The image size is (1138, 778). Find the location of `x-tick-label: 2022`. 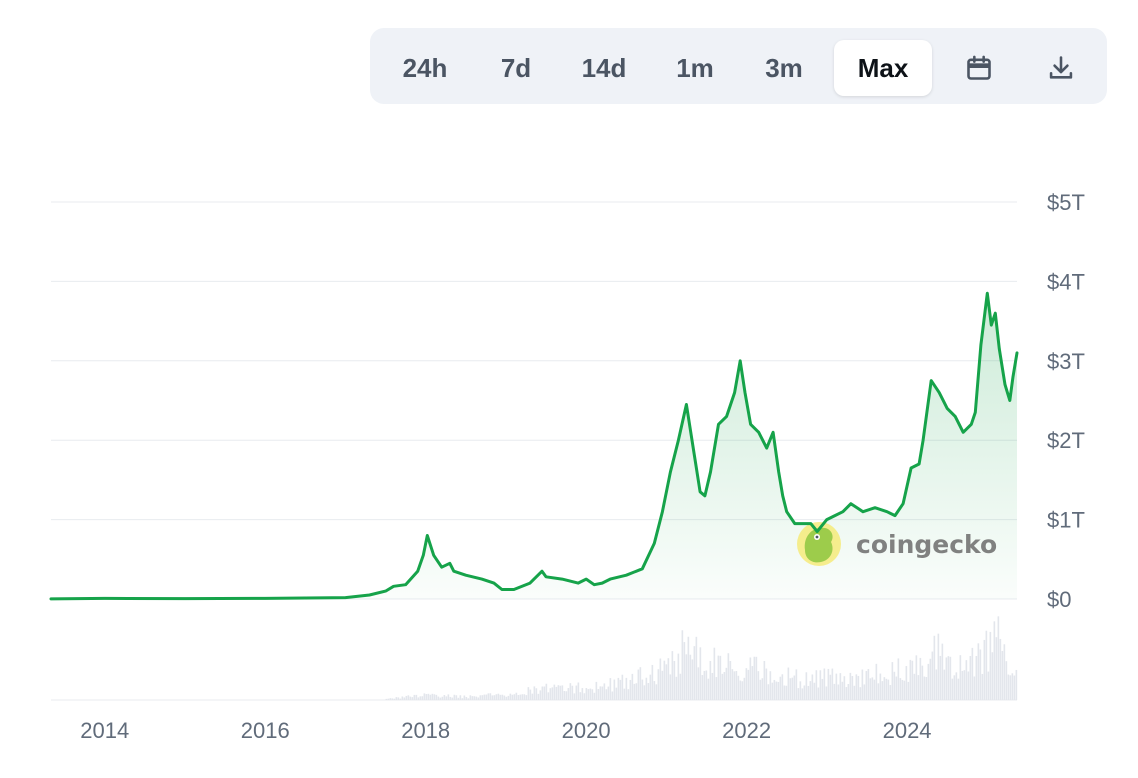

x-tick-label: 2022 is located at coordinates (746, 730).